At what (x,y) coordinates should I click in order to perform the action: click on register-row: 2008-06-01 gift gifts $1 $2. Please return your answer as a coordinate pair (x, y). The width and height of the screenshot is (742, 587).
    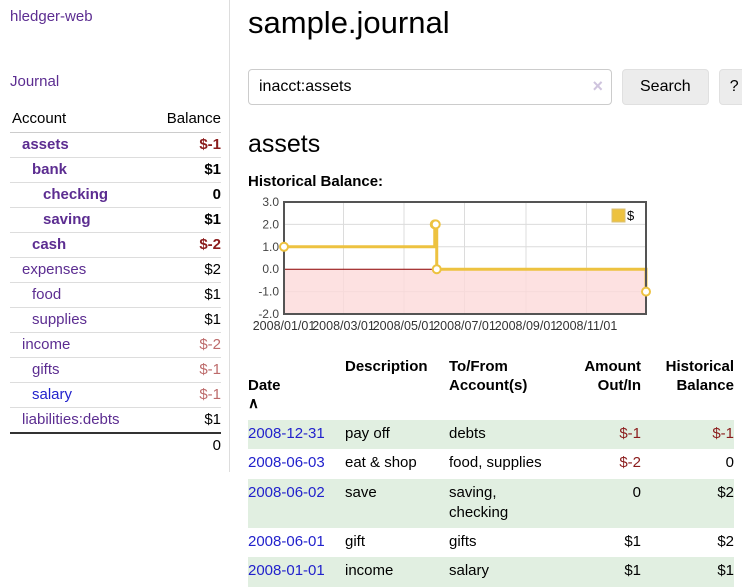
    Looking at the image, I should click on (491, 542).